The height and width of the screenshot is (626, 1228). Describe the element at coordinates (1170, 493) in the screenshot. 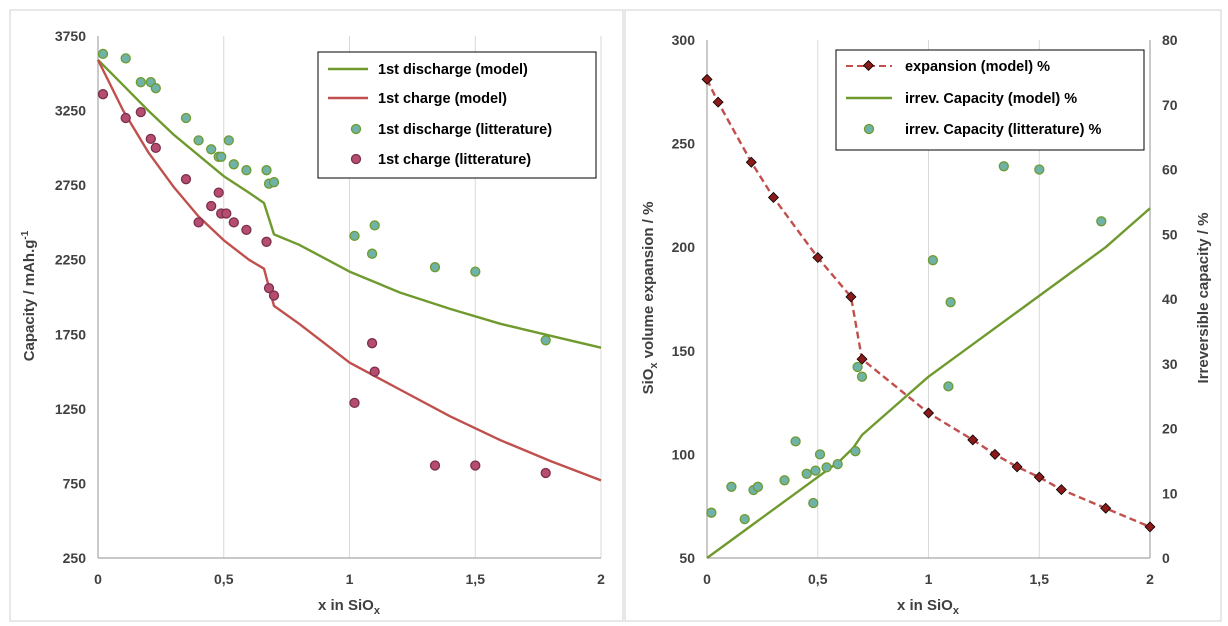

I see `y2-tick-label: 10` at that location.